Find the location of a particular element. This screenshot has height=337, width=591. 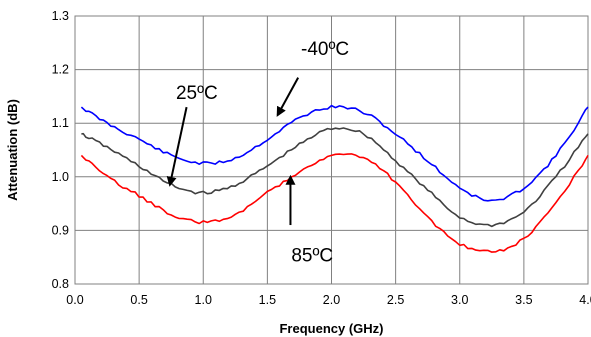

annotation-arrows is located at coordinates (233, 151).